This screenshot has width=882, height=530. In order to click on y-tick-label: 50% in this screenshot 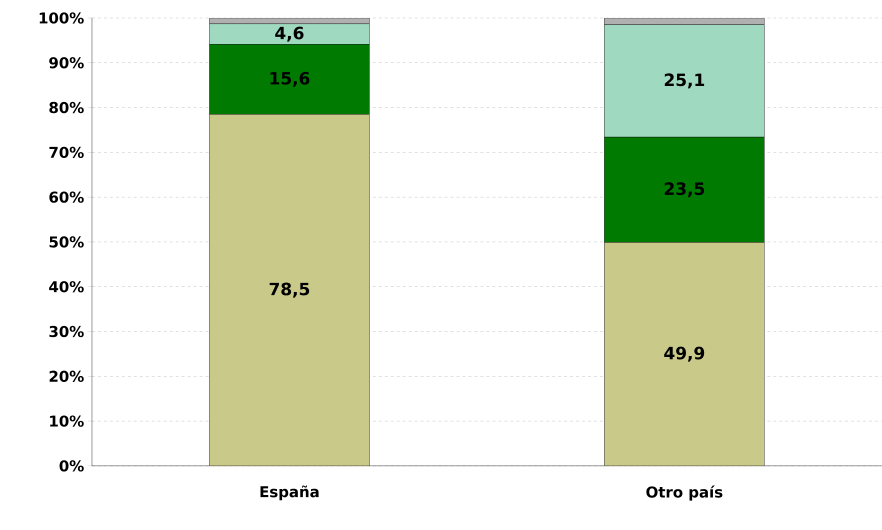, I will do `click(67, 242)`.